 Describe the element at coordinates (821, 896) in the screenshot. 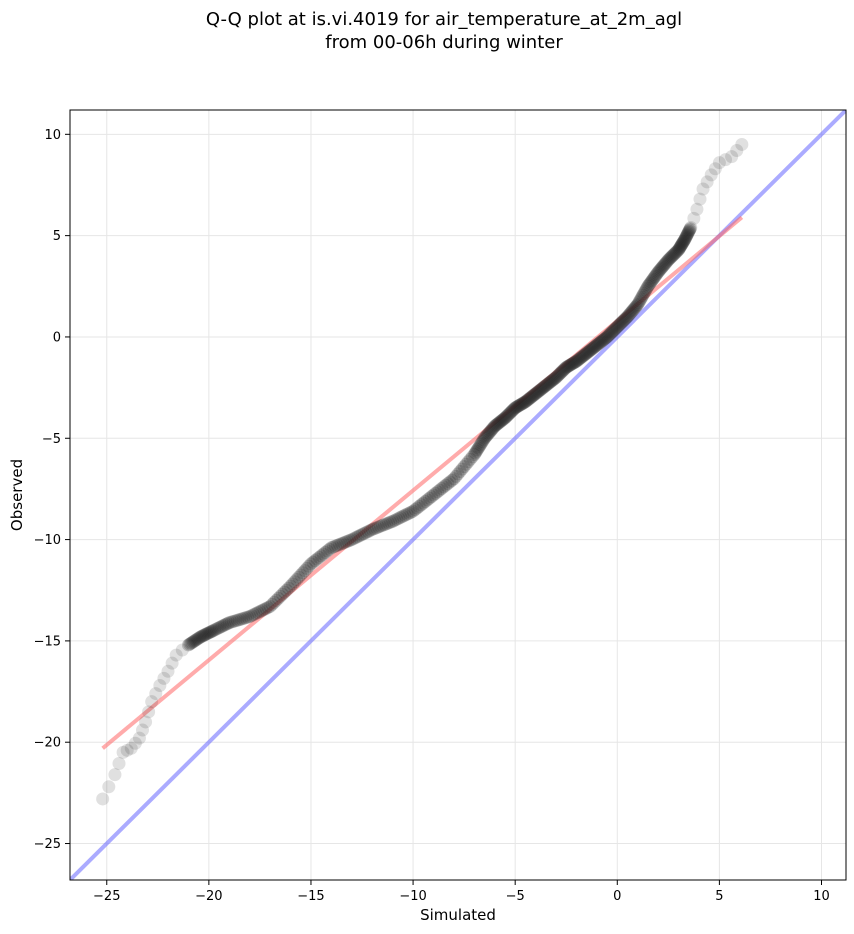

I see `x-tick-label: 10` at that location.